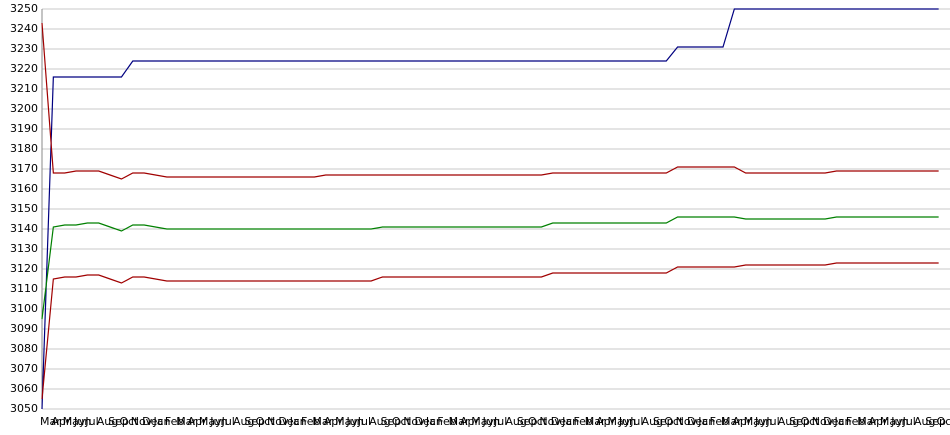 The image size is (950, 435). What do you see at coordinates (24, 48) in the screenshot?
I see `y-tick-label: 3230` at bounding box center [24, 48].